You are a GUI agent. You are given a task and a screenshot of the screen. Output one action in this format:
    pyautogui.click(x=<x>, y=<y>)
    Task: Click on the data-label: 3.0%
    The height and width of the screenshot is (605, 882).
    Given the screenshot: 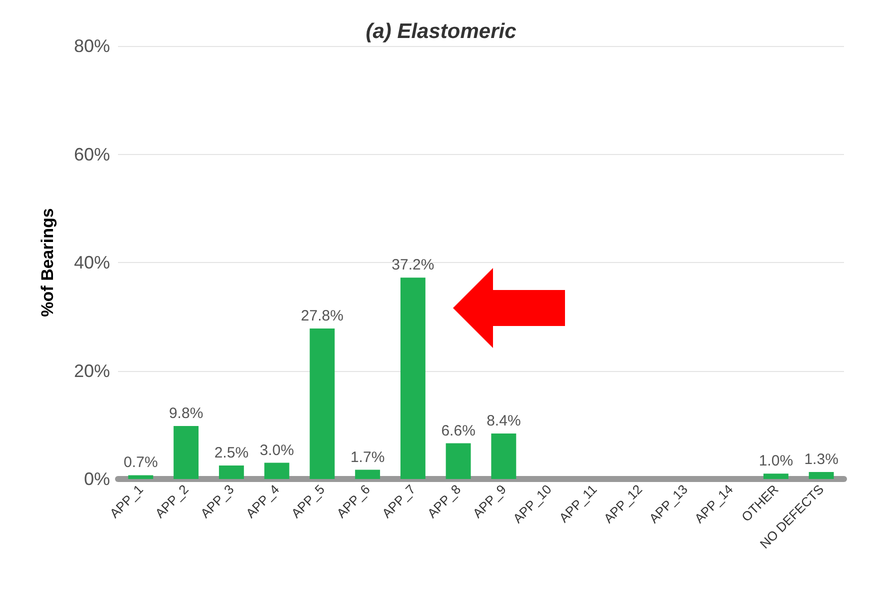 What is the action you would take?
    pyautogui.click(x=277, y=450)
    